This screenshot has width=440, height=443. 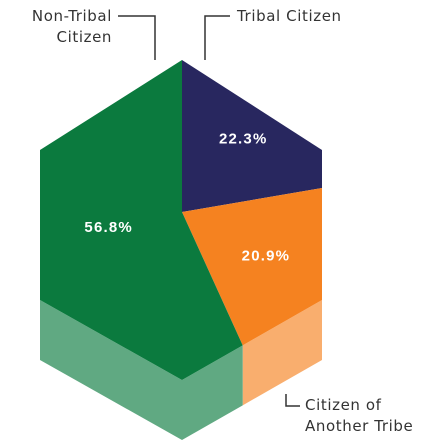 What do you see at coordinates (71, 26) in the screenshot?
I see `category-label: Non-Tribal Citizen` at bounding box center [71, 26].